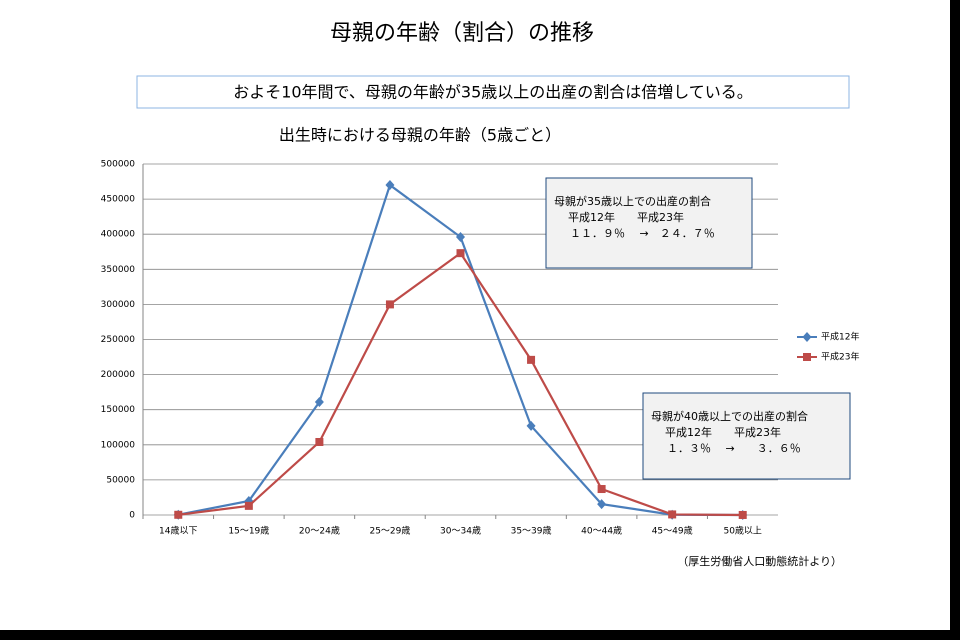 The width and height of the screenshot is (960, 640). Describe the element at coordinates (118, 165) in the screenshot. I see `y-tick-label: 500000` at that location.